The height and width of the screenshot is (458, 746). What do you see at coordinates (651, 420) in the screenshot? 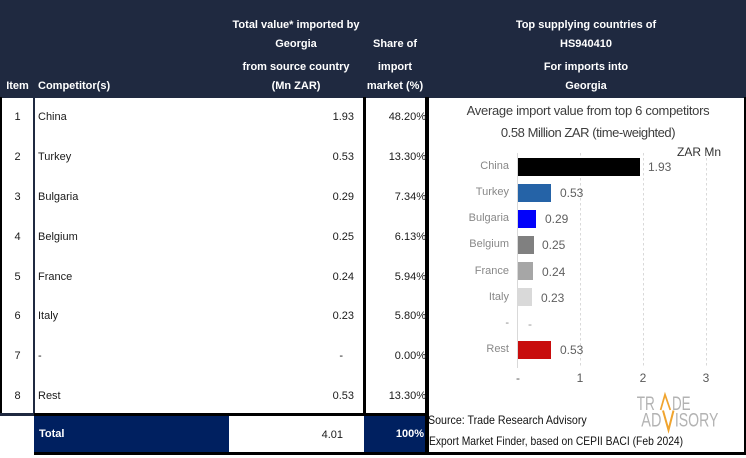
I see `svg-text: AD` at bounding box center [651, 420].